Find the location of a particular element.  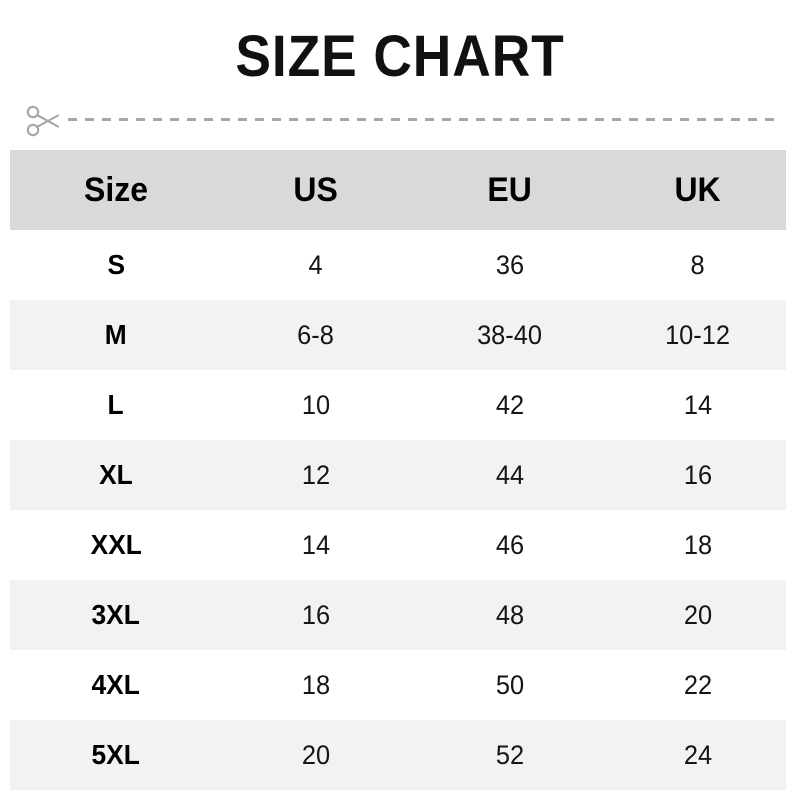

page-title: SIZE CHART is located at coordinates (400, 56).